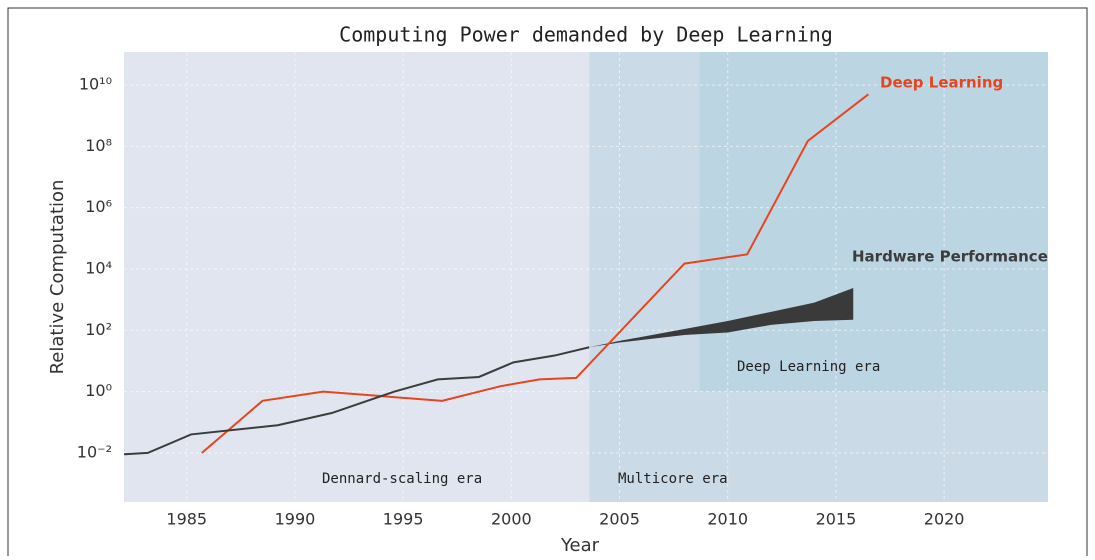 Image resolution: width=1095 pixels, height=560 pixels. What do you see at coordinates (295, 519) in the screenshot?
I see `x-tick-label: 1990` at bounding box center [295, 519].